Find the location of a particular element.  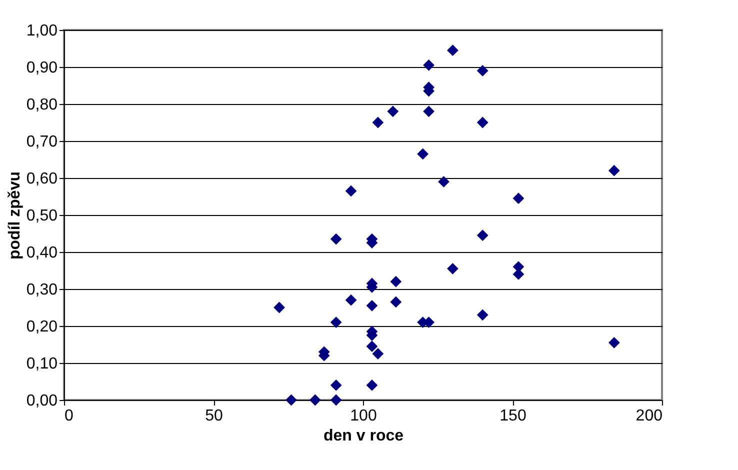

x-tick-label: 0 is located at coordinates (69, 416).